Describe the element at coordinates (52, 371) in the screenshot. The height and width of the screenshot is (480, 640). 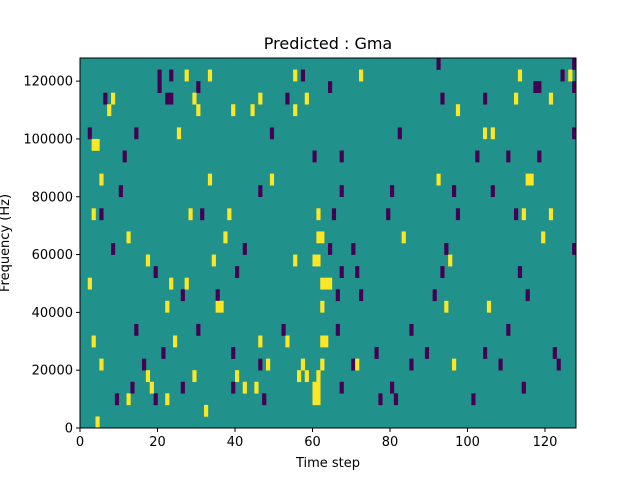
I see `y-tick-label-1: 20000` at that location.